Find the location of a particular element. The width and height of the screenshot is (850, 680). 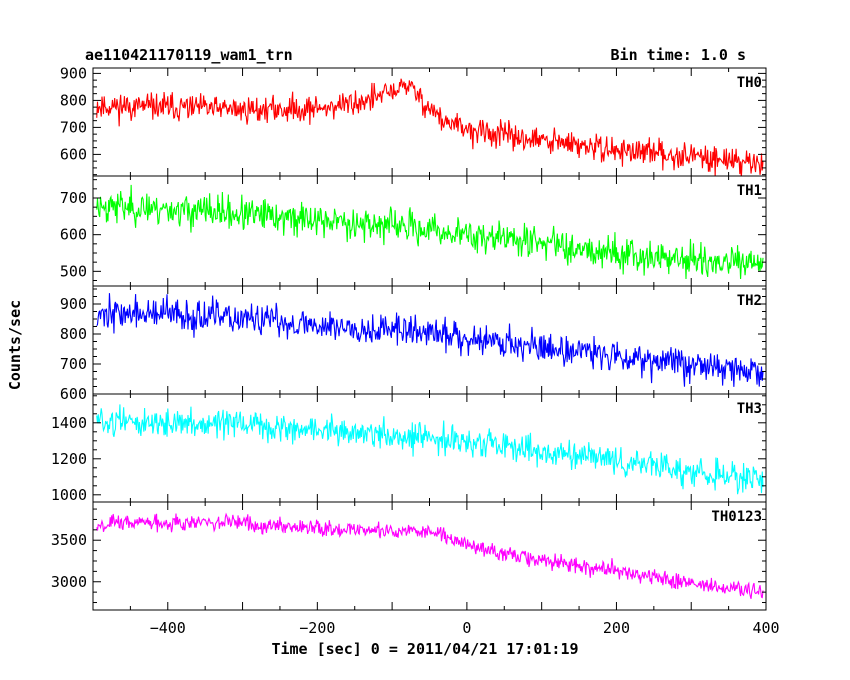

x-tick-label: −200 is located at coordinates (317, 628).